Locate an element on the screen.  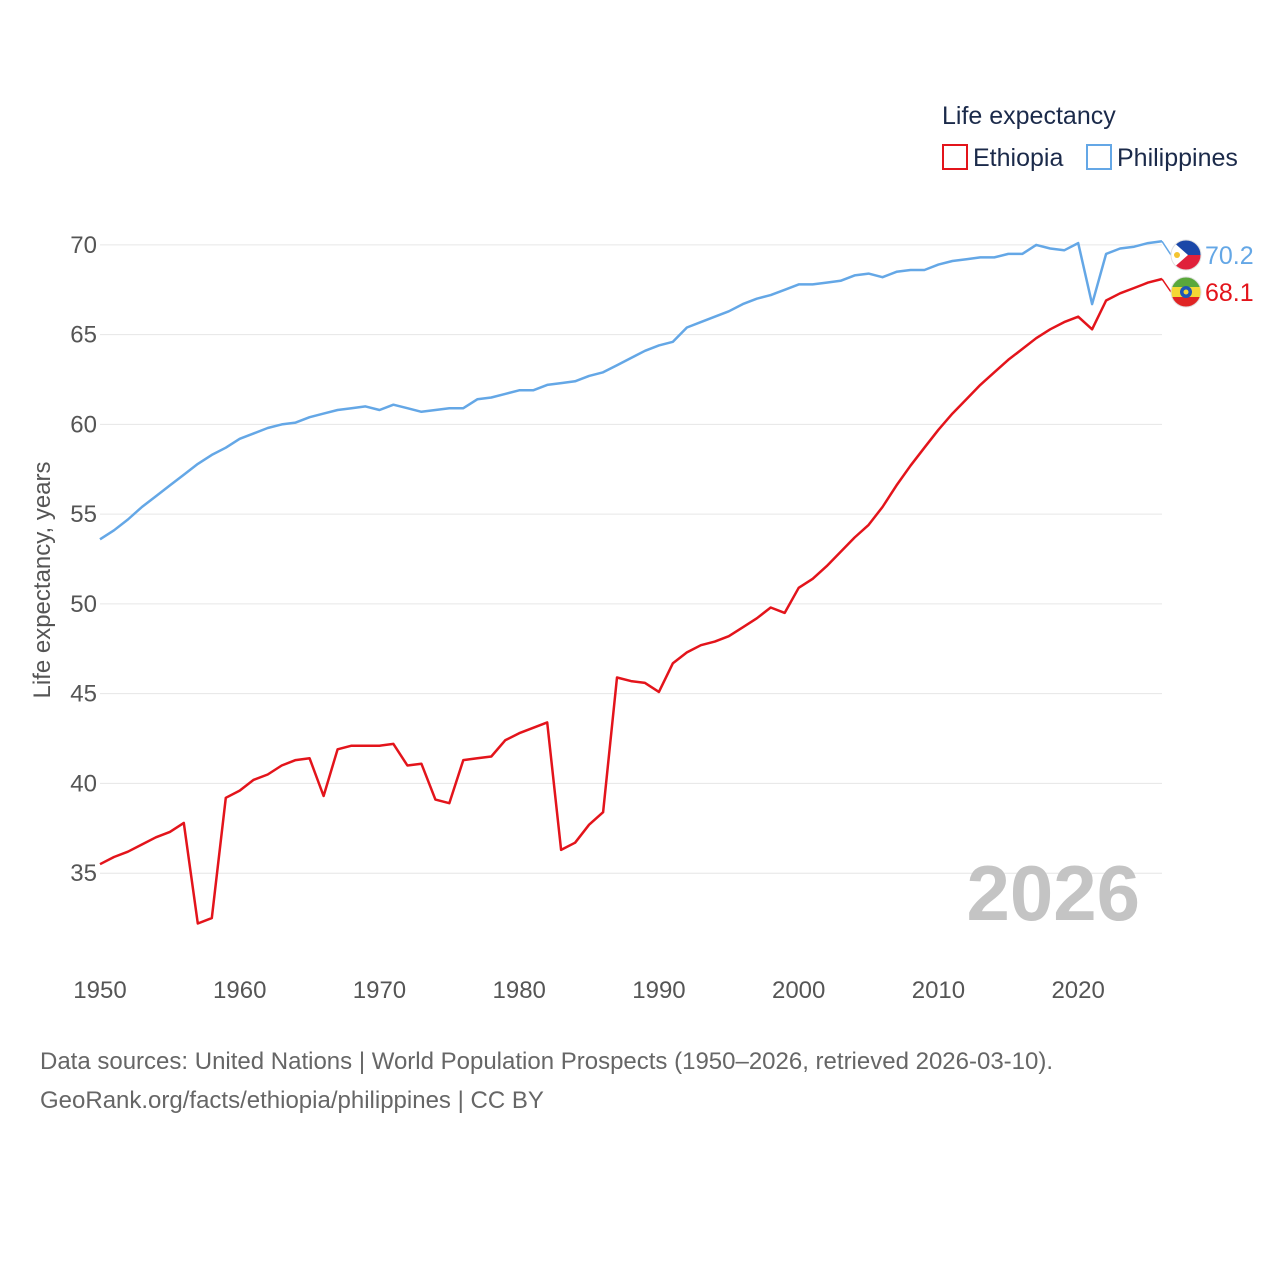
legend: Life expectancy Ethiopia Philippines is located at coordinates (1090, 137).